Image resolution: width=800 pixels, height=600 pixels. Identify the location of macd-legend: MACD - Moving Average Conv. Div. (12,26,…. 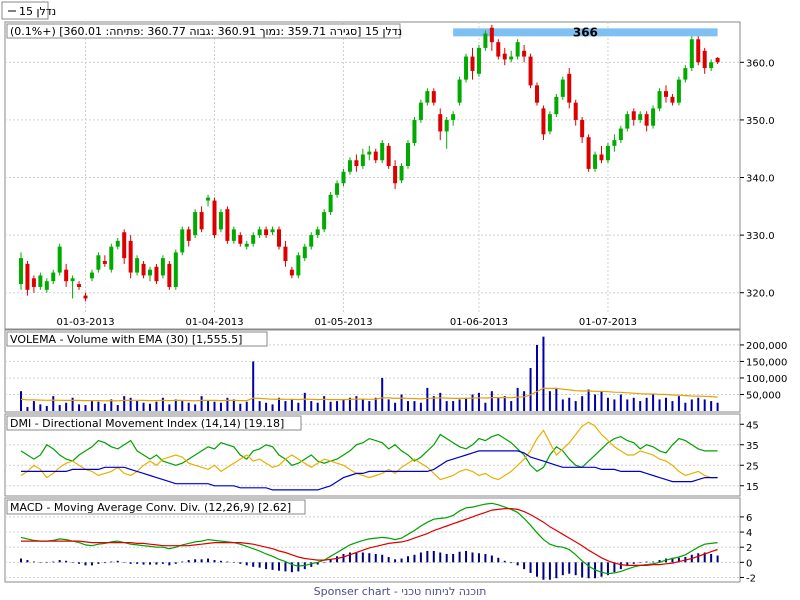
(156, 507).